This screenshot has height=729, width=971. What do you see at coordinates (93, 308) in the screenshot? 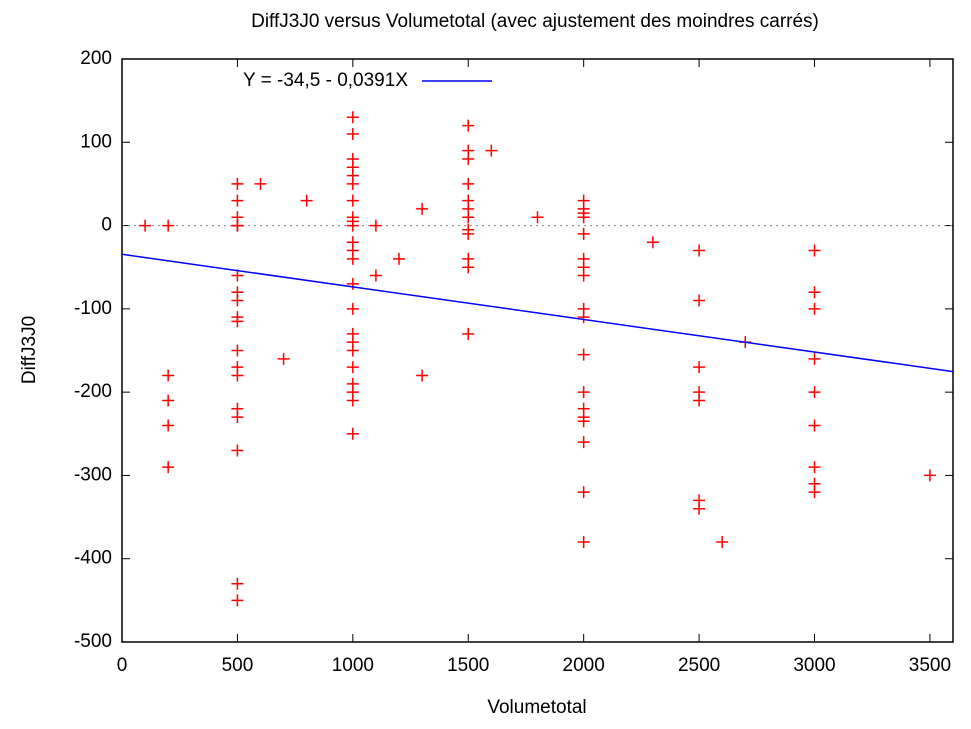
I see `y-tick-label: -100` at bounding box center [93, 308].